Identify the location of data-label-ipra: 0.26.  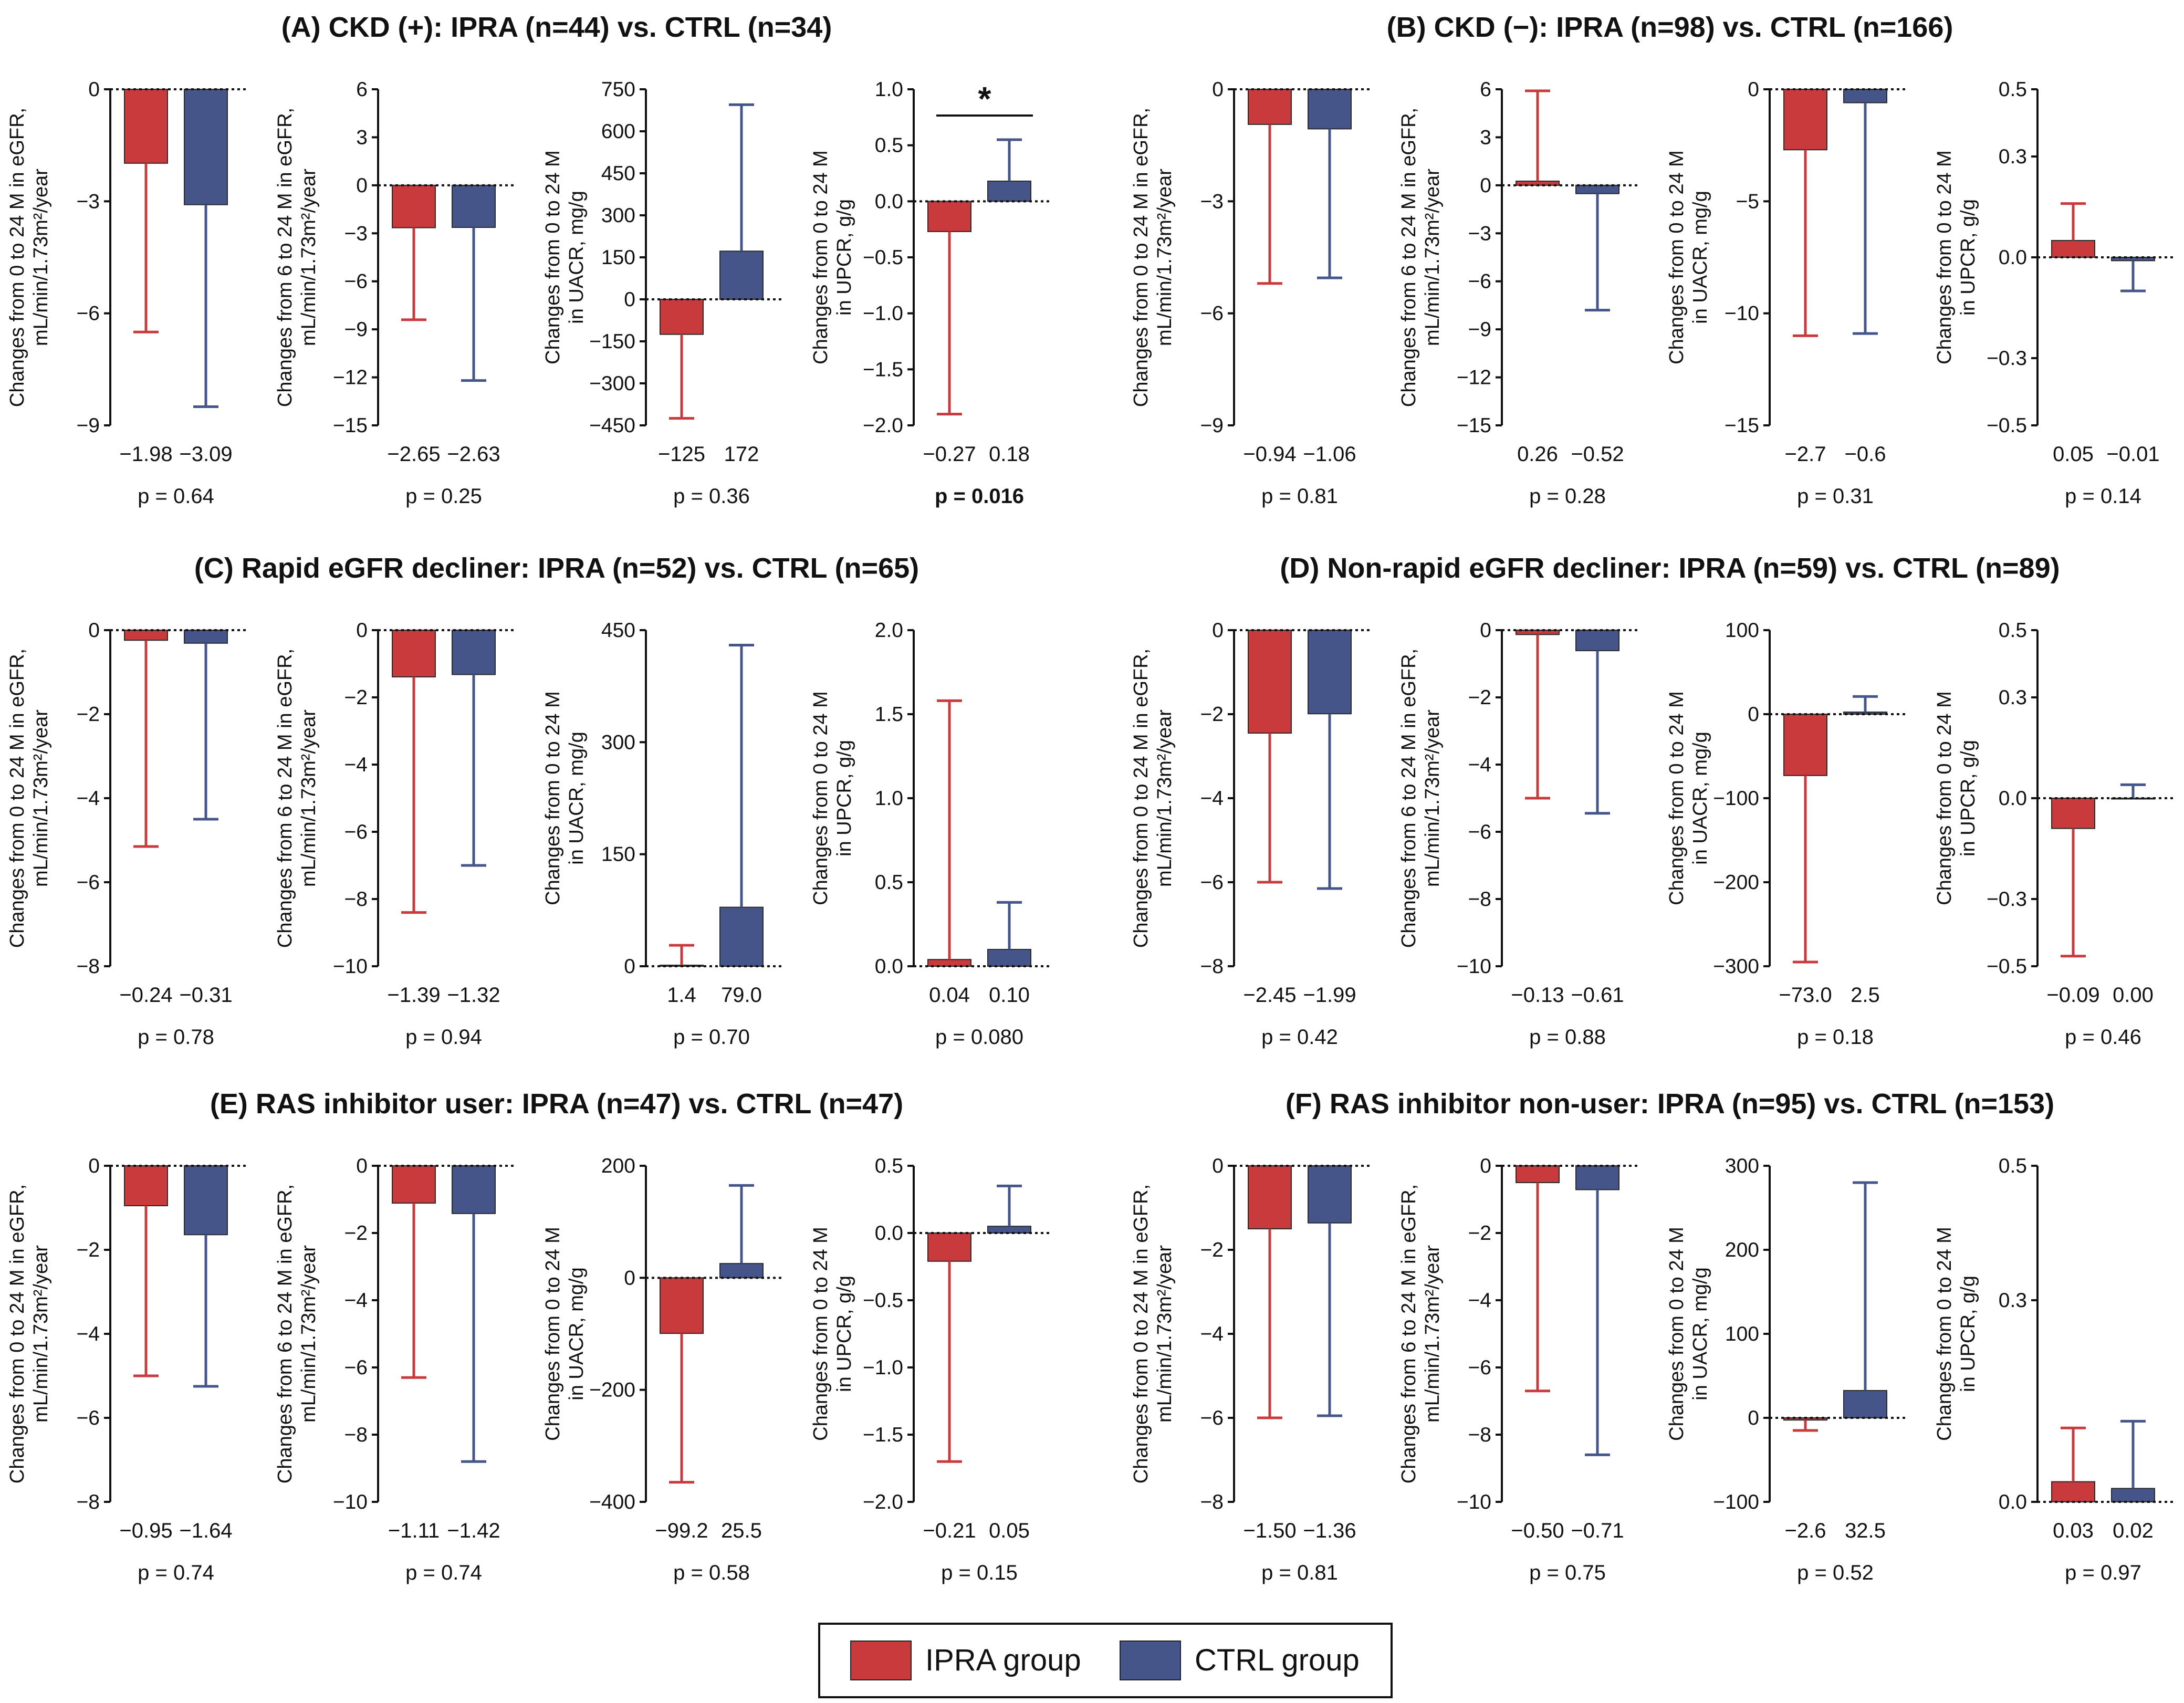
(1537, 454).